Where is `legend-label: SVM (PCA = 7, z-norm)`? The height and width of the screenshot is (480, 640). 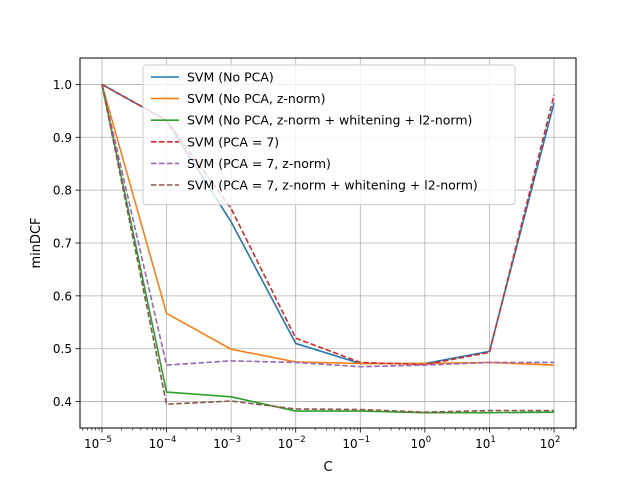 legend-label: SVM (PCA = 7, z-norm) is located at coordinates (259, 163).